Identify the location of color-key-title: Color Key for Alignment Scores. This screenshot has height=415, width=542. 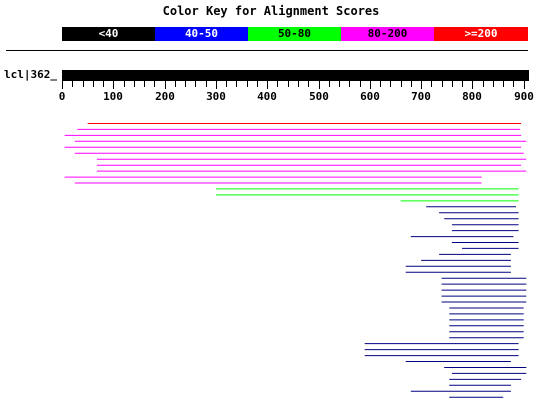
(271, 11).